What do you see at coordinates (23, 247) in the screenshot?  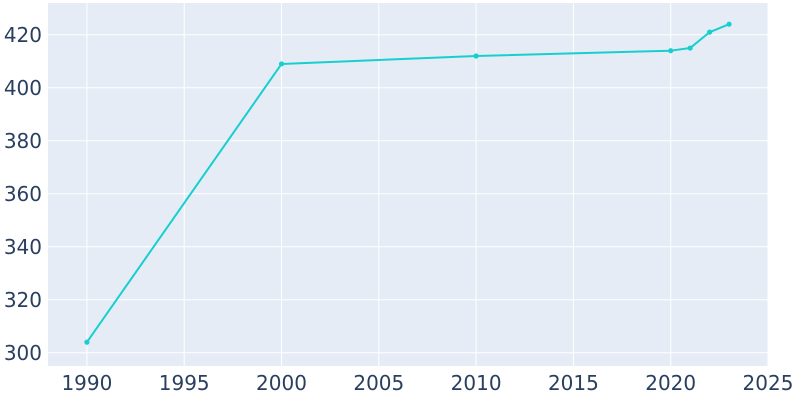 I see `y-tick-label: 340` at bounding box center [23, 247].